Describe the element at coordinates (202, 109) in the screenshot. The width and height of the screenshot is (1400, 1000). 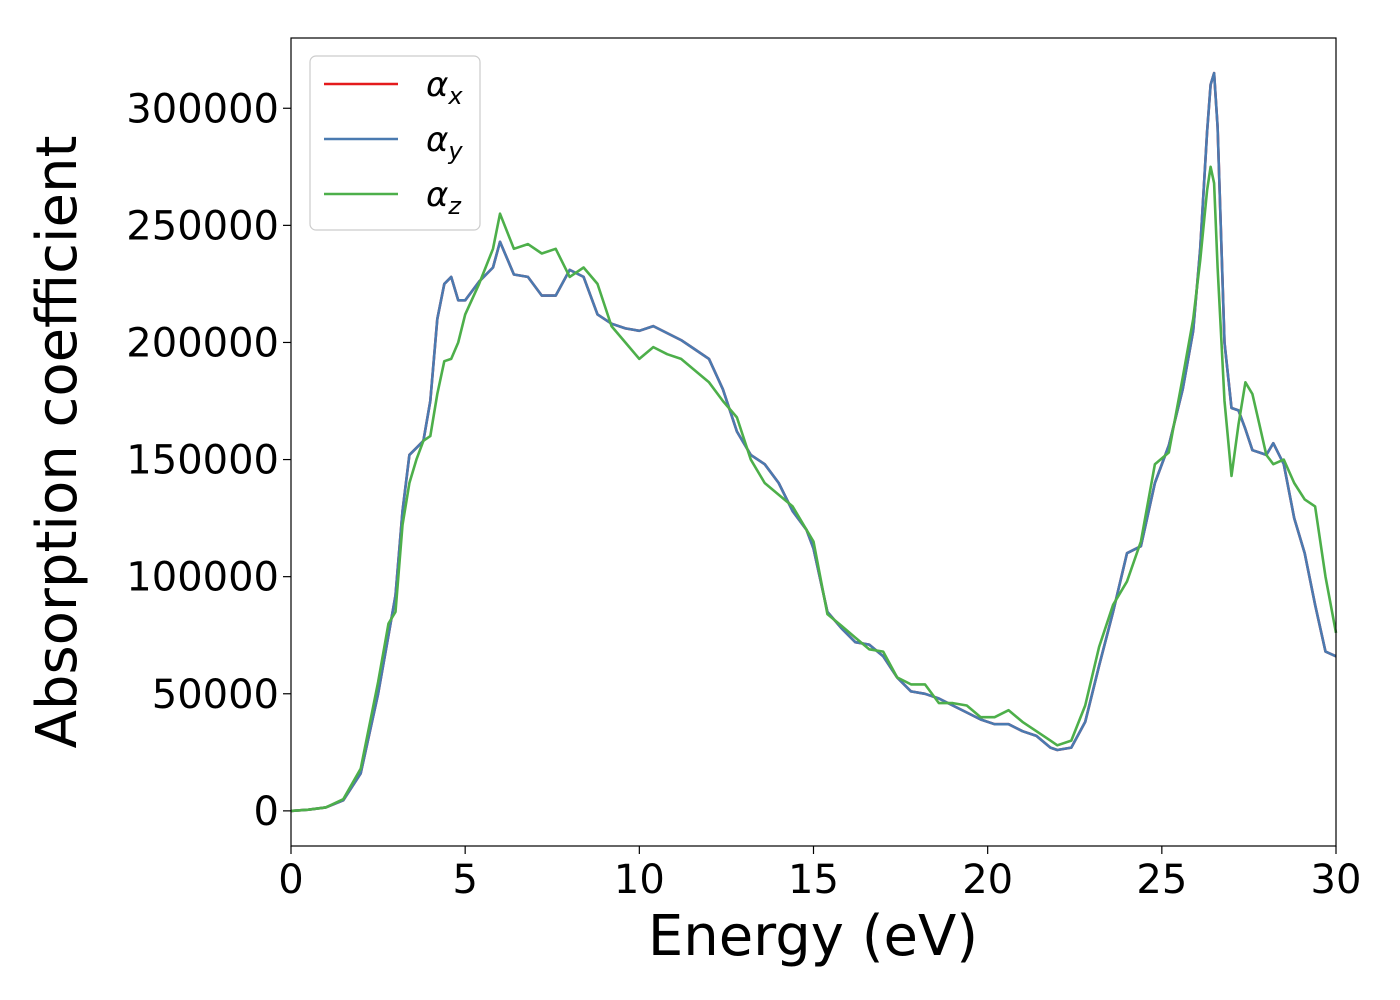
I see `y-tick-label: 300000` at that location.